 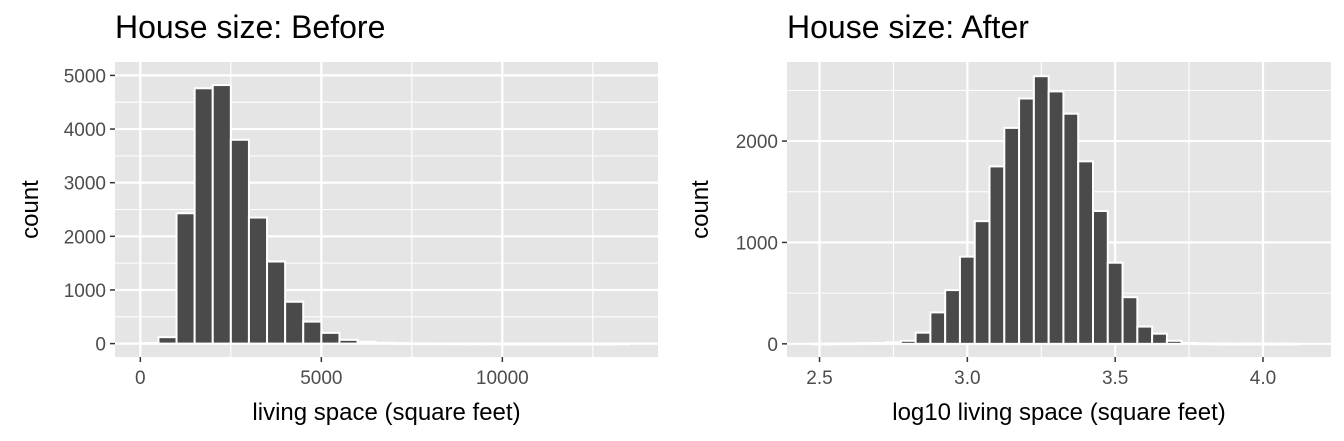 I want to click on x-axis-label: living space (square feet), so click(x=386, y=412).